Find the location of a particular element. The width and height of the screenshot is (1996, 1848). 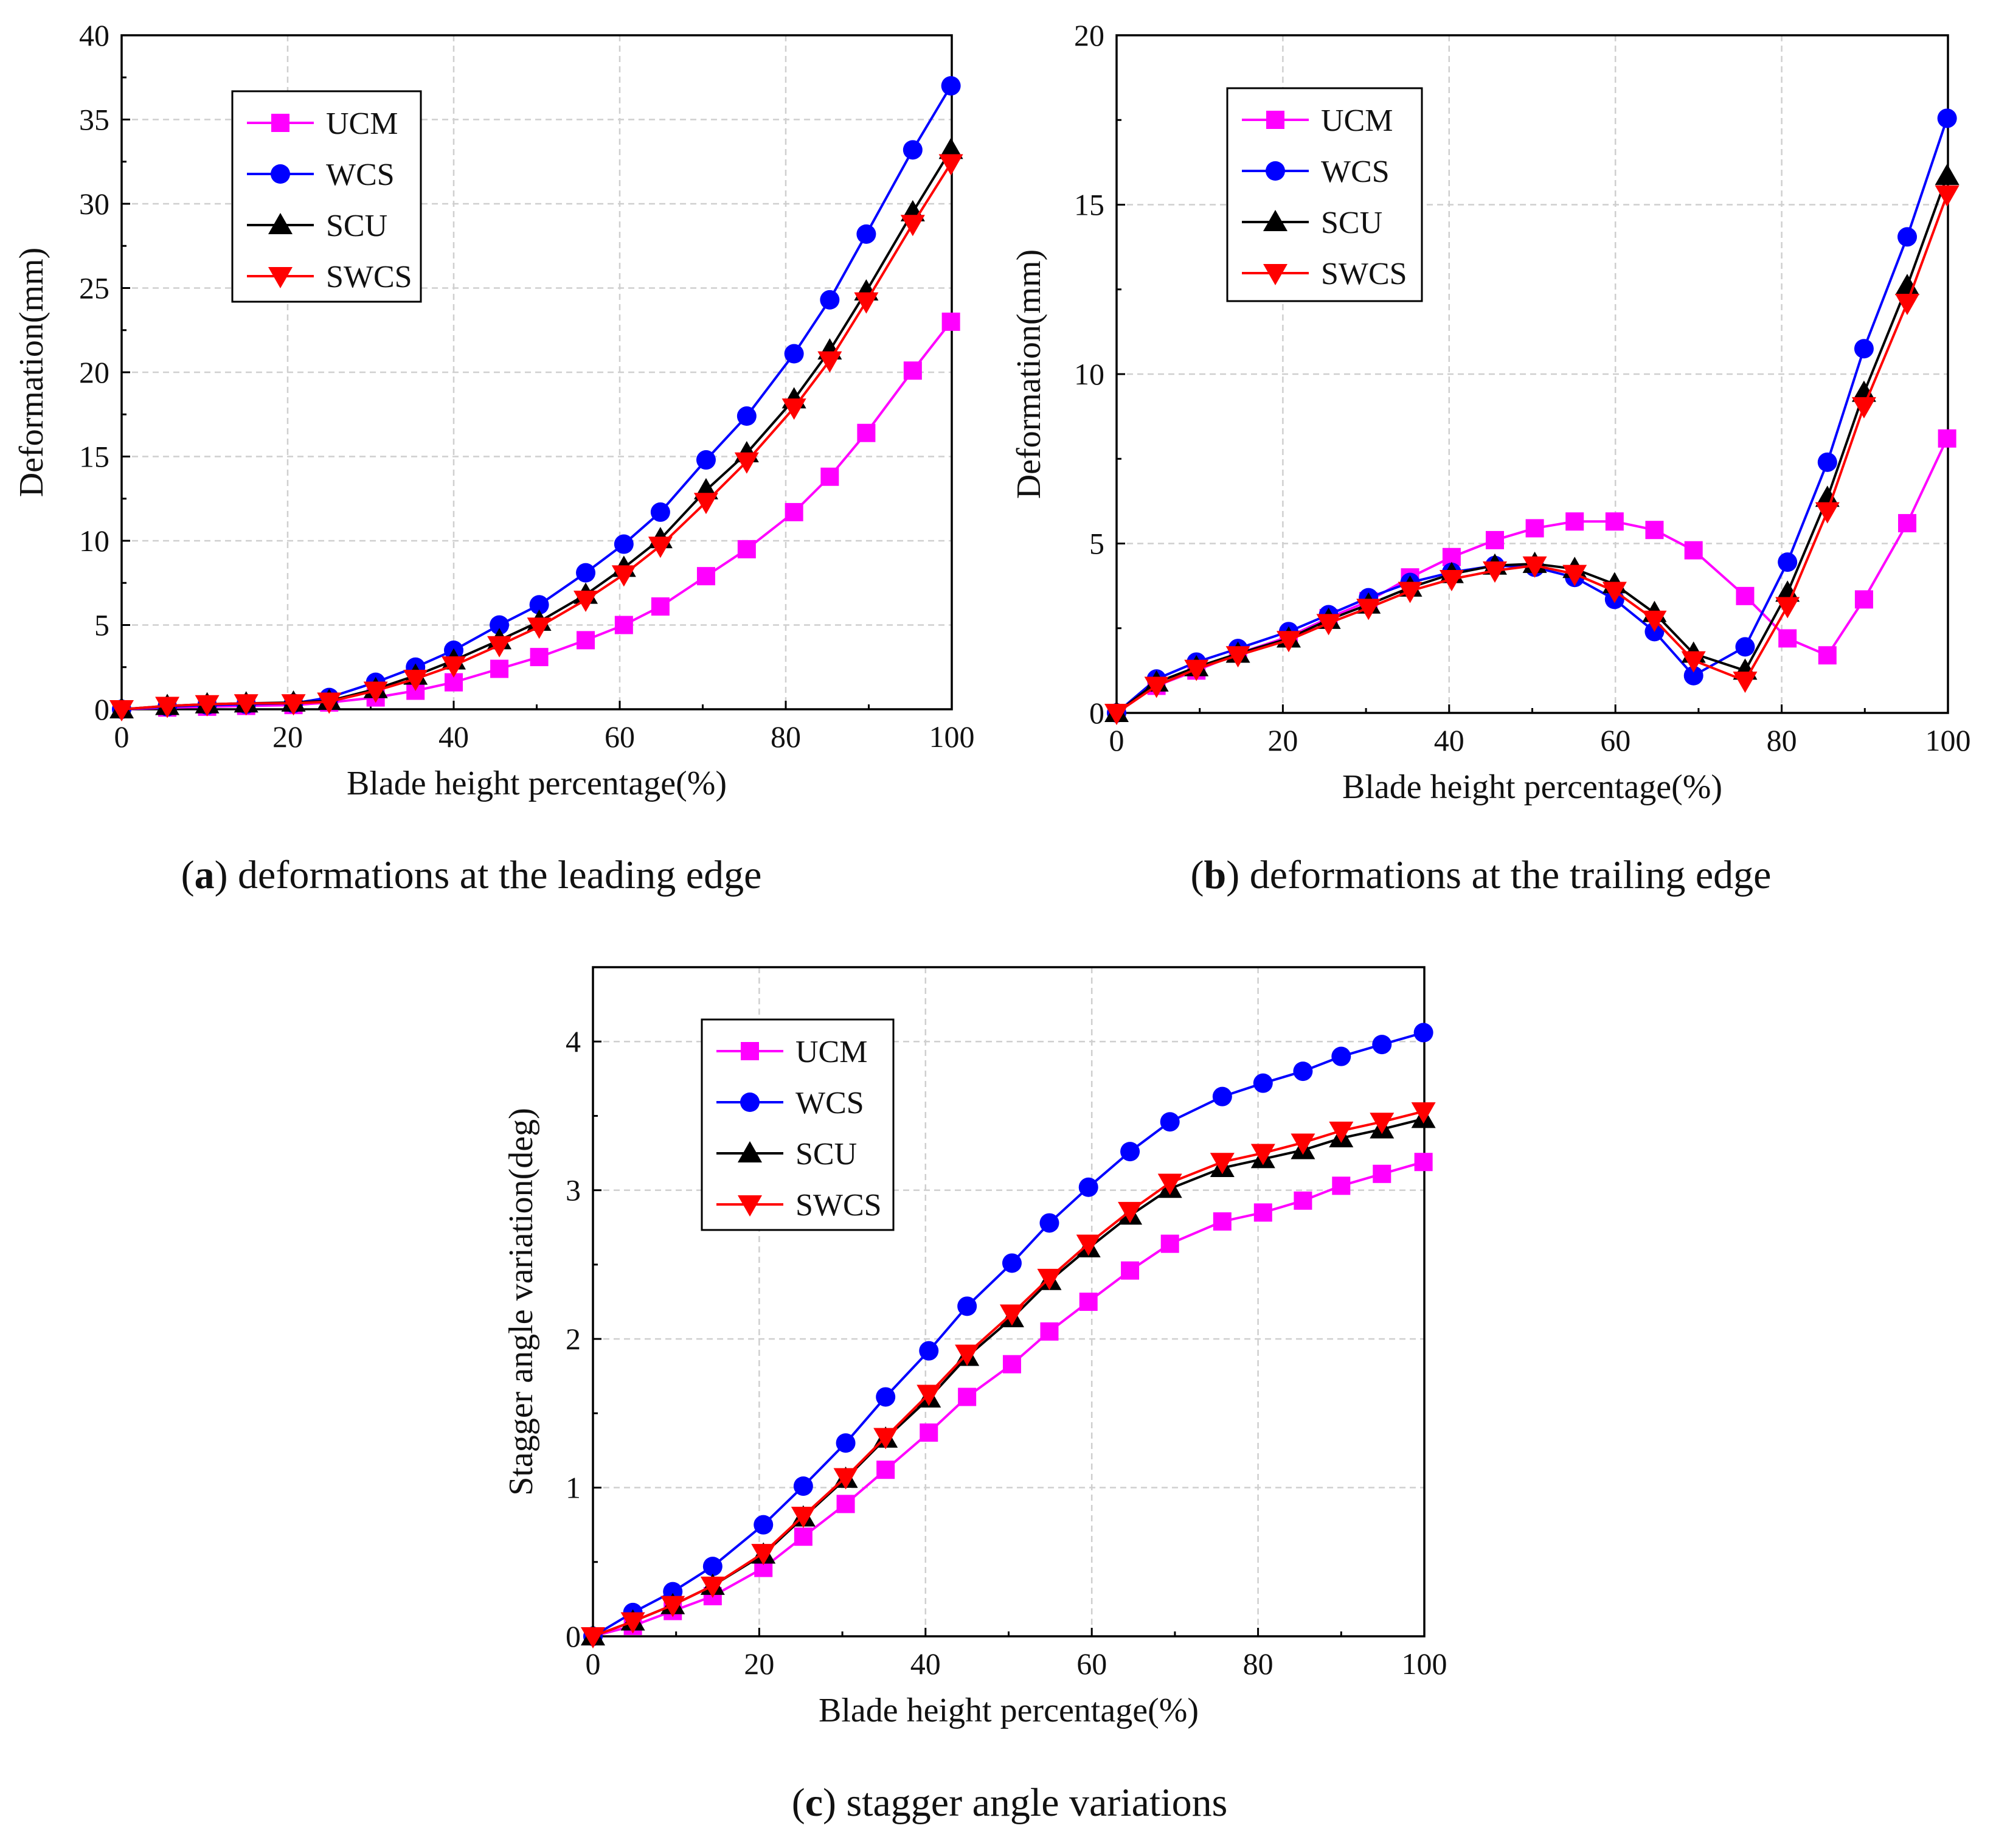

y-axis-title: Stagger angle variation(deg) is located at coordinates (521, 1302).